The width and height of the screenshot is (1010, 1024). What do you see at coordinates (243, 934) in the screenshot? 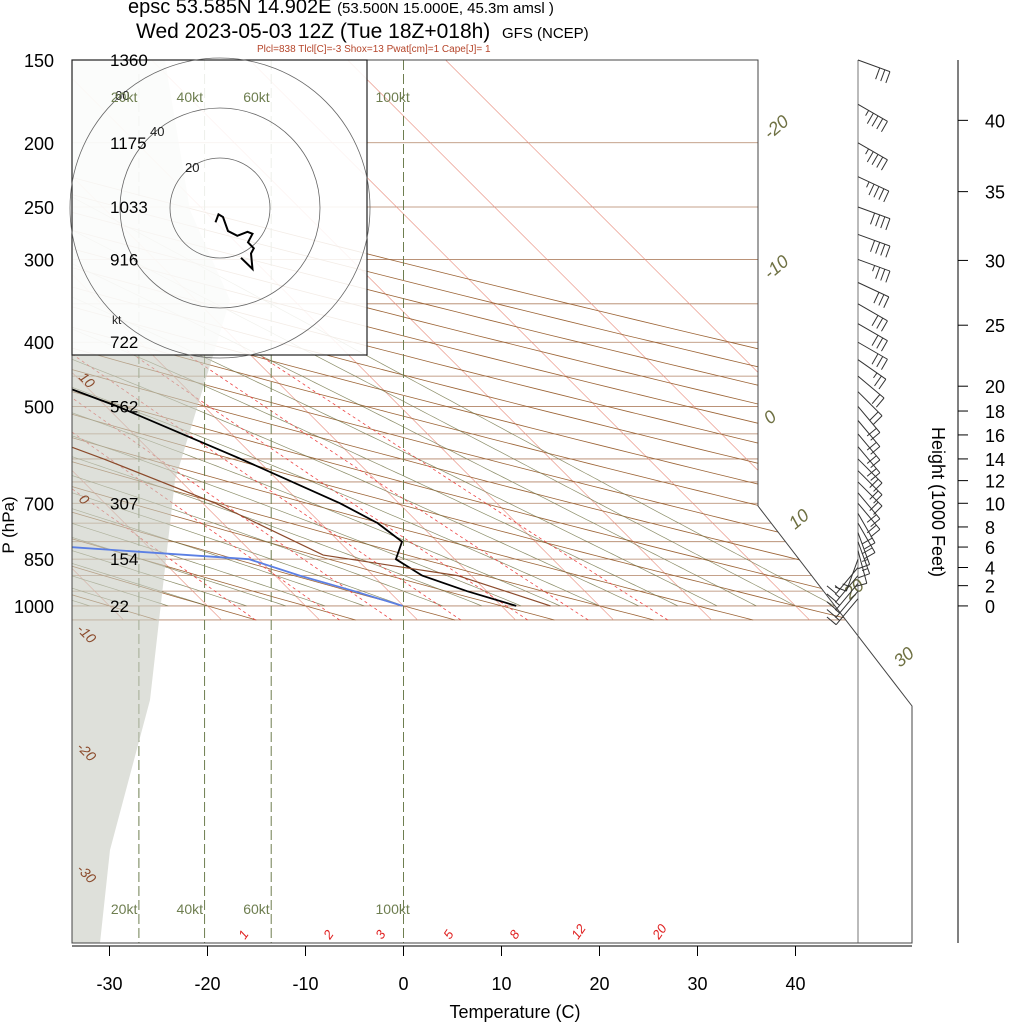
I see `mixing-ratio-label: 1` at bounding box center [243, 934].